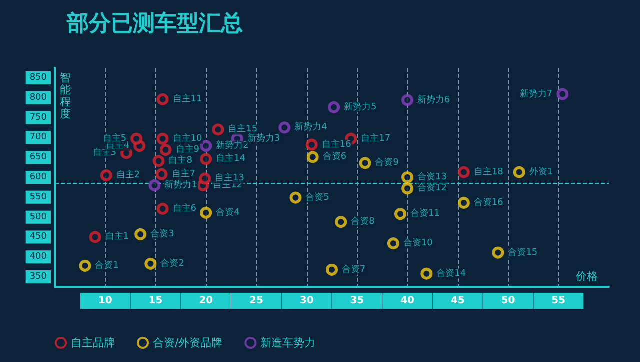 This screenshot has height=362, width=640. What do you see at coordinates (114, 138) in the screenshot?
I see `data-label: 自主5` at bounding box center [114, 138].